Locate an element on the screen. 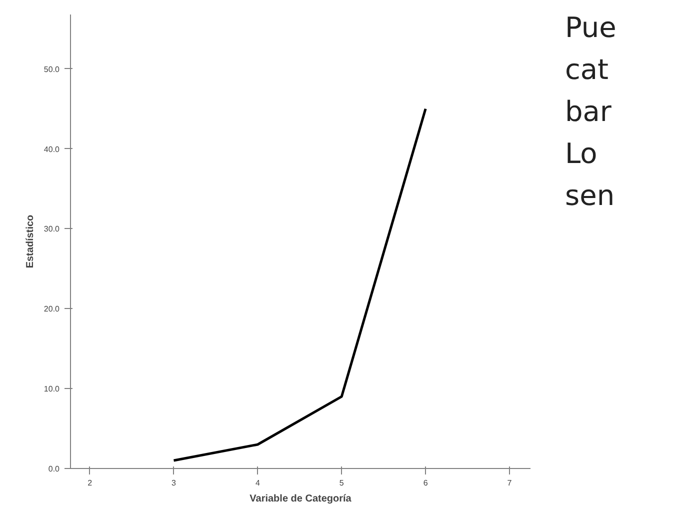 The width and height of the screenshot is (699, 518). y-tick-label: 0.0 is located at coordinates (54, 469).